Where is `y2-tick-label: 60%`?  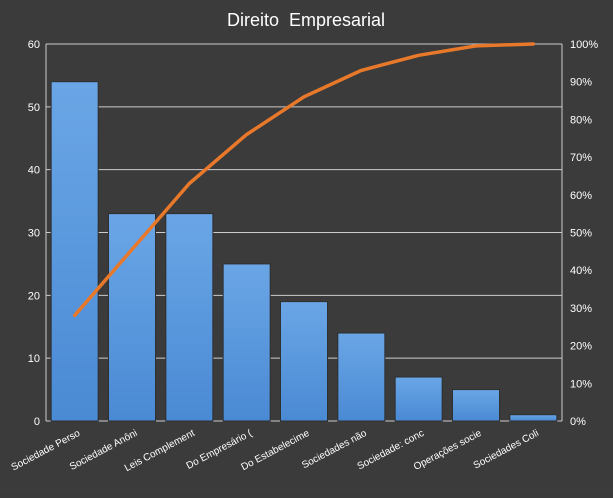
y2-tick-label: 60% is located at coordinates (581, 196).